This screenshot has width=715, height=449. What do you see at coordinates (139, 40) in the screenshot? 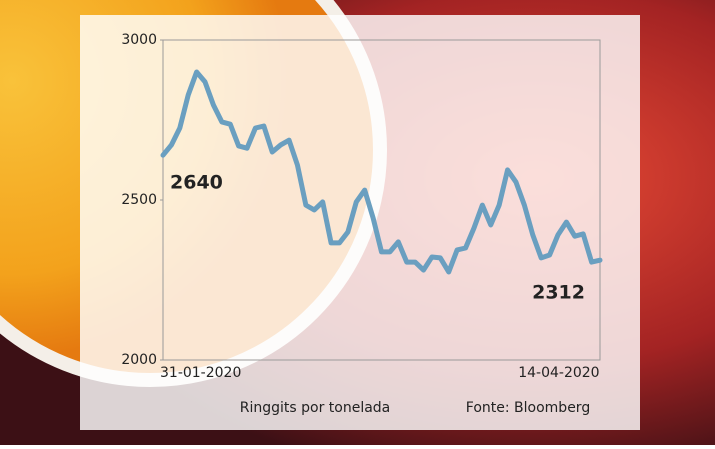
I see `y-tick-label: 3000` at bounding box center [139, 40].